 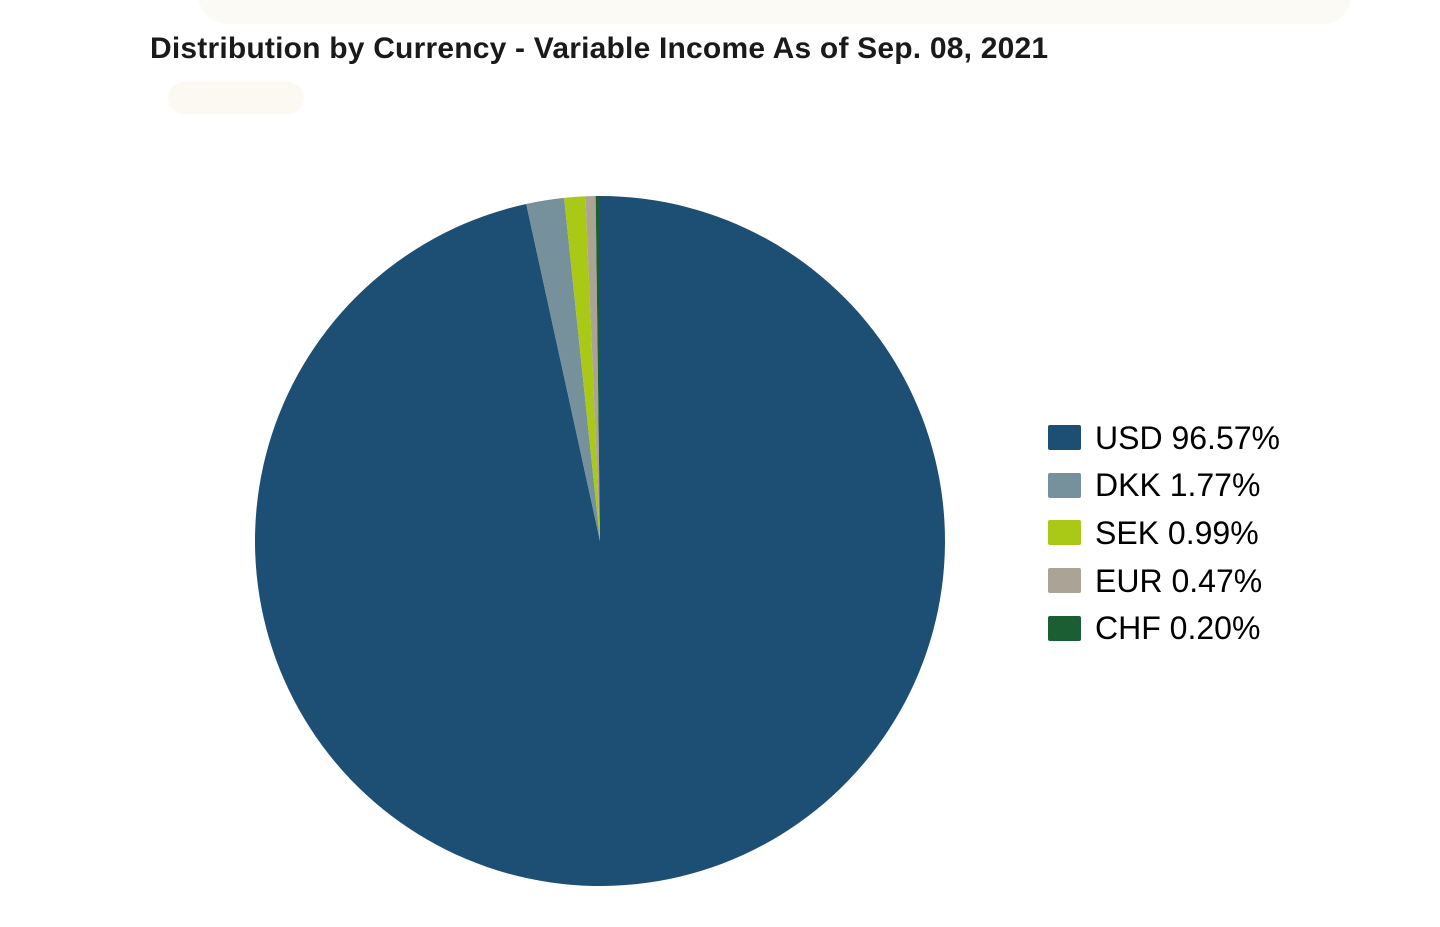 I want to click on watermark-band, so click(x=774, y=12).